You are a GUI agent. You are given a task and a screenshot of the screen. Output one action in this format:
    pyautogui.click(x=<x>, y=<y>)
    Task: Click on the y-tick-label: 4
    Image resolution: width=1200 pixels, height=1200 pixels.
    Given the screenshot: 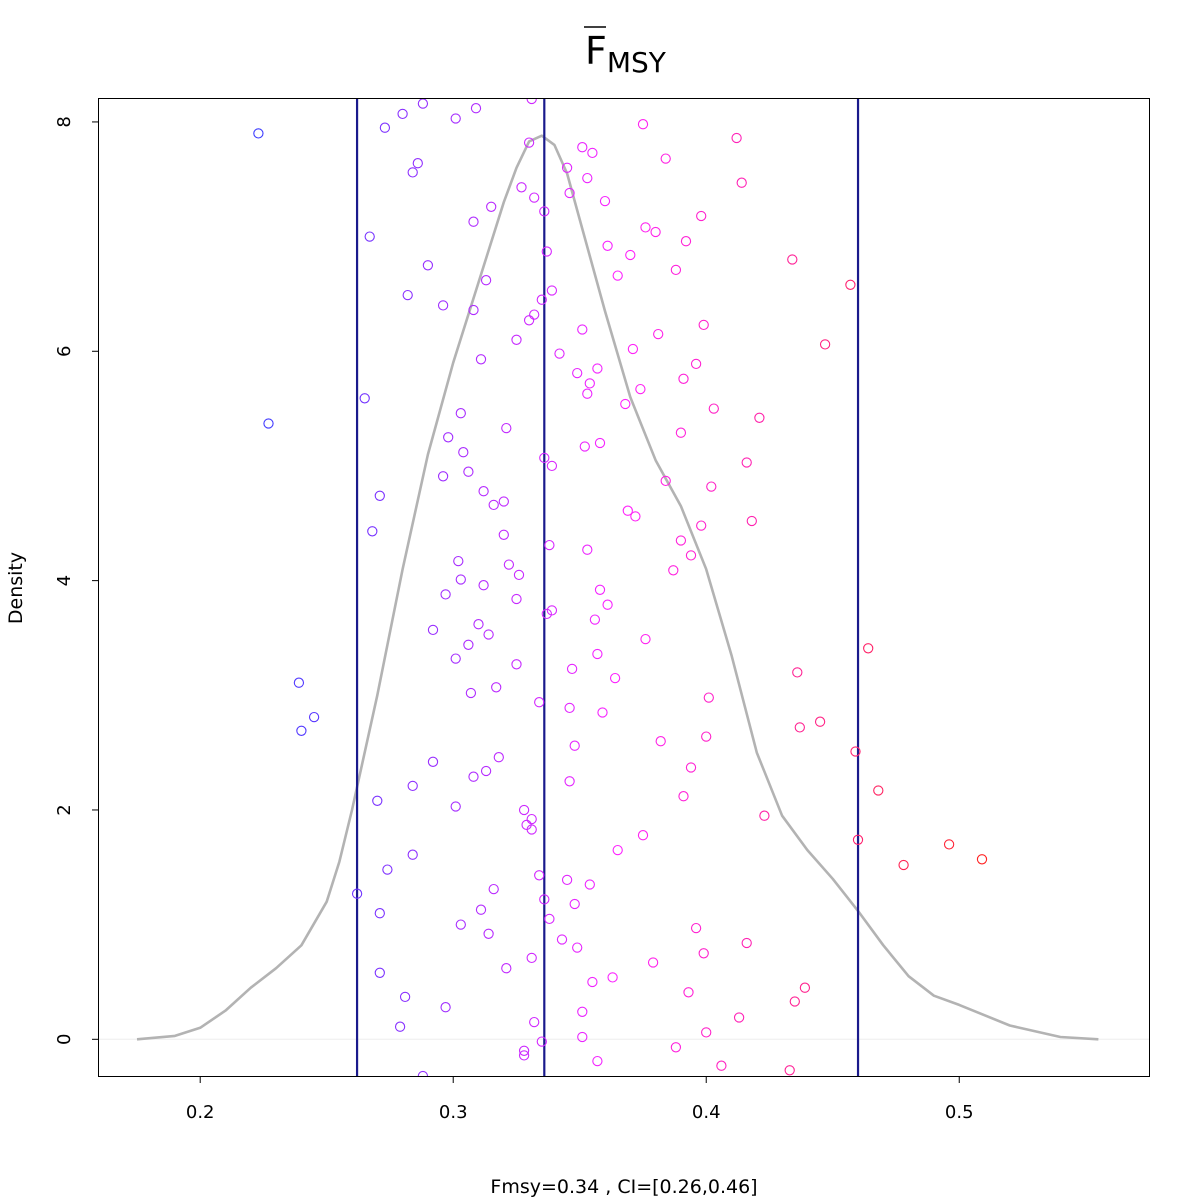 What is the action you would take?
    pyautogui.click(x=64, y=580)
    